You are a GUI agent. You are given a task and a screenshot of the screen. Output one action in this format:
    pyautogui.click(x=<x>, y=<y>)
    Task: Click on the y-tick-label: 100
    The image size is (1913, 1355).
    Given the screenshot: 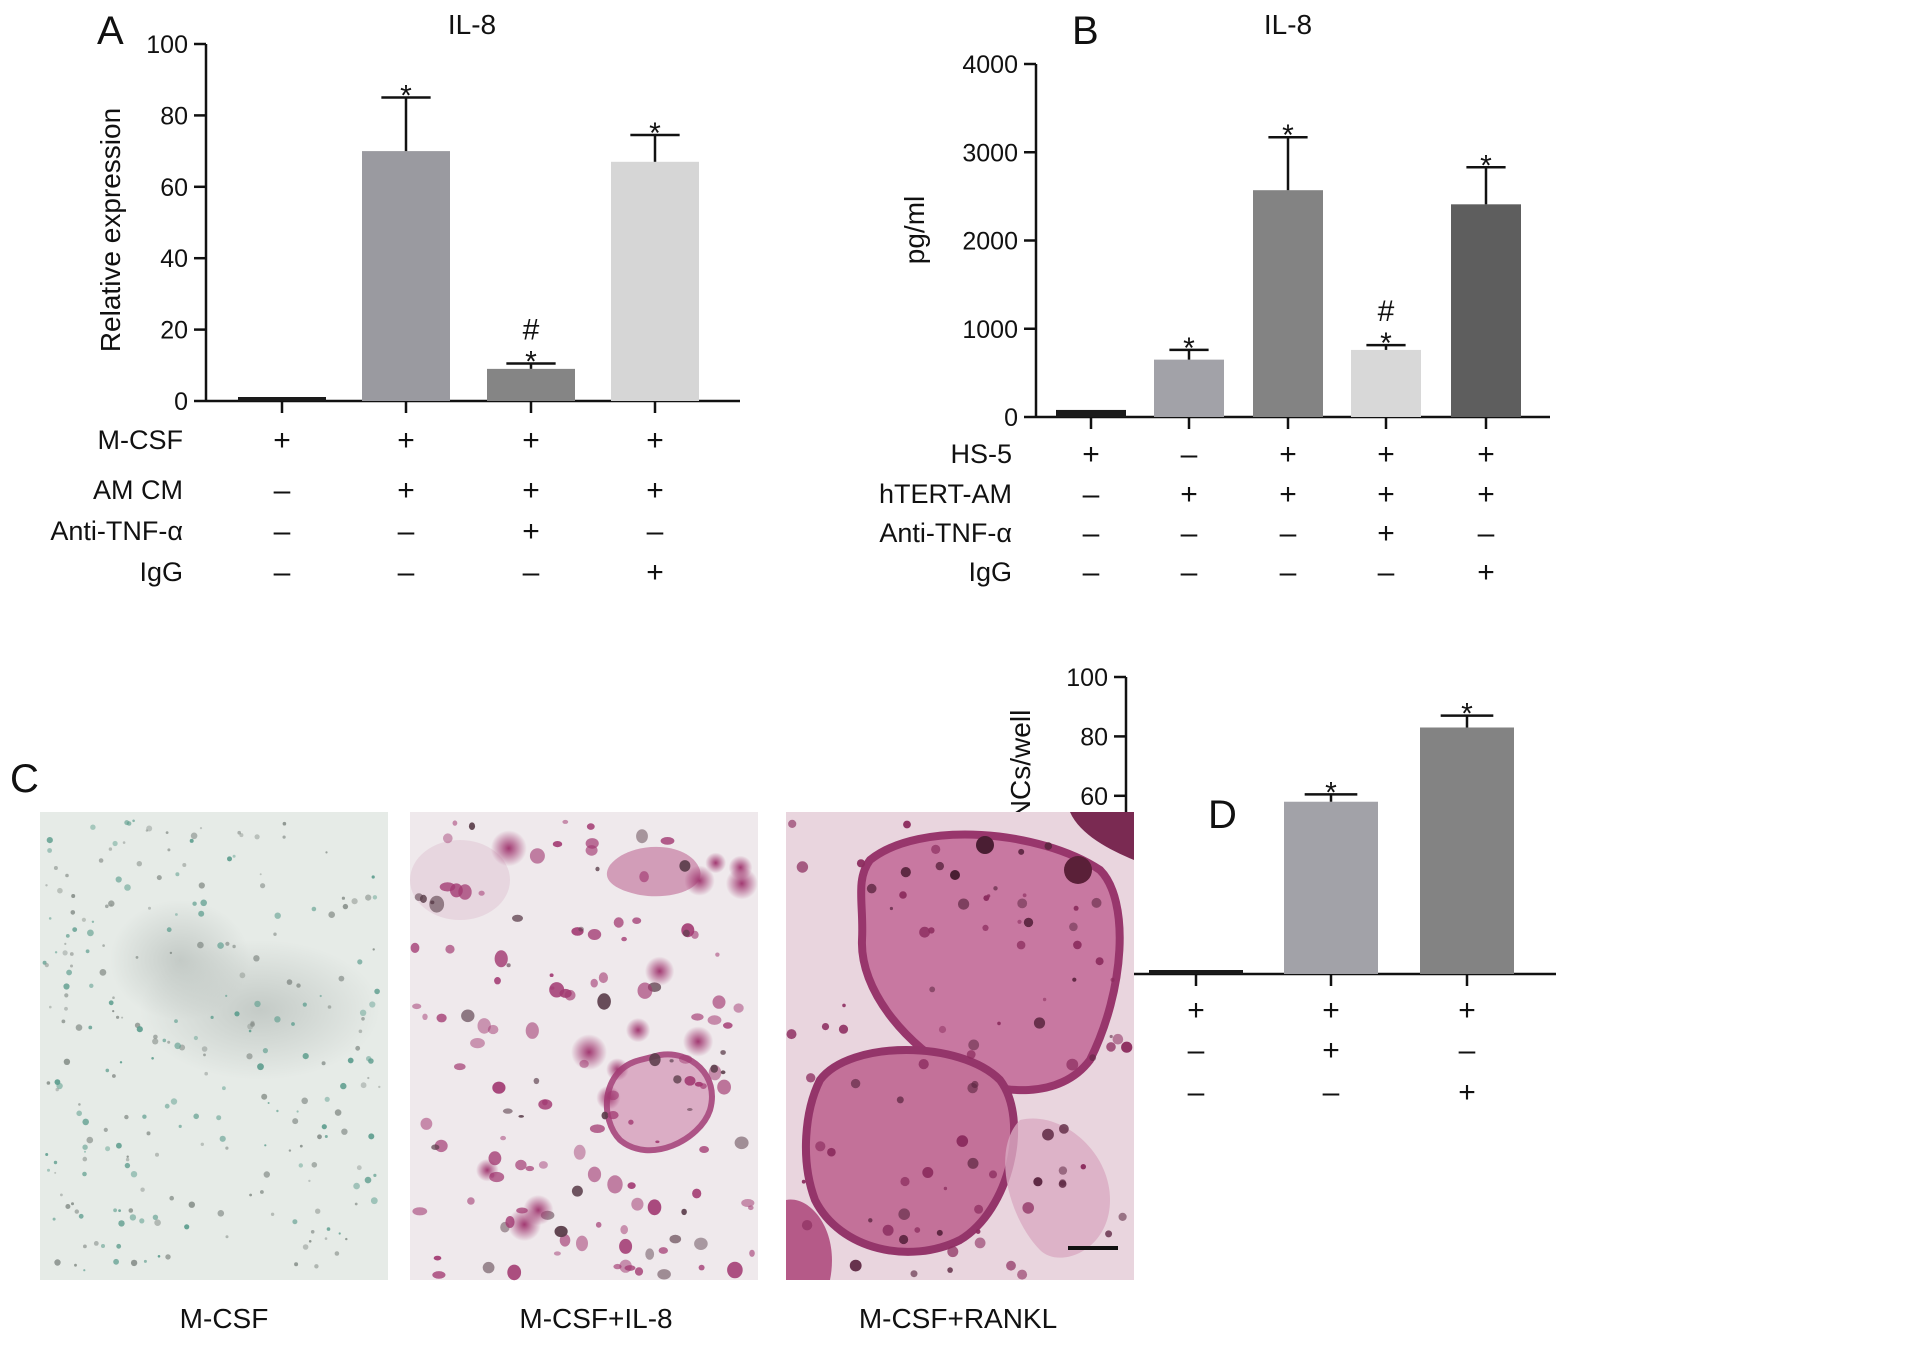 What is the action you would take?
    pyautogui.click(x=1087, y=678)
    